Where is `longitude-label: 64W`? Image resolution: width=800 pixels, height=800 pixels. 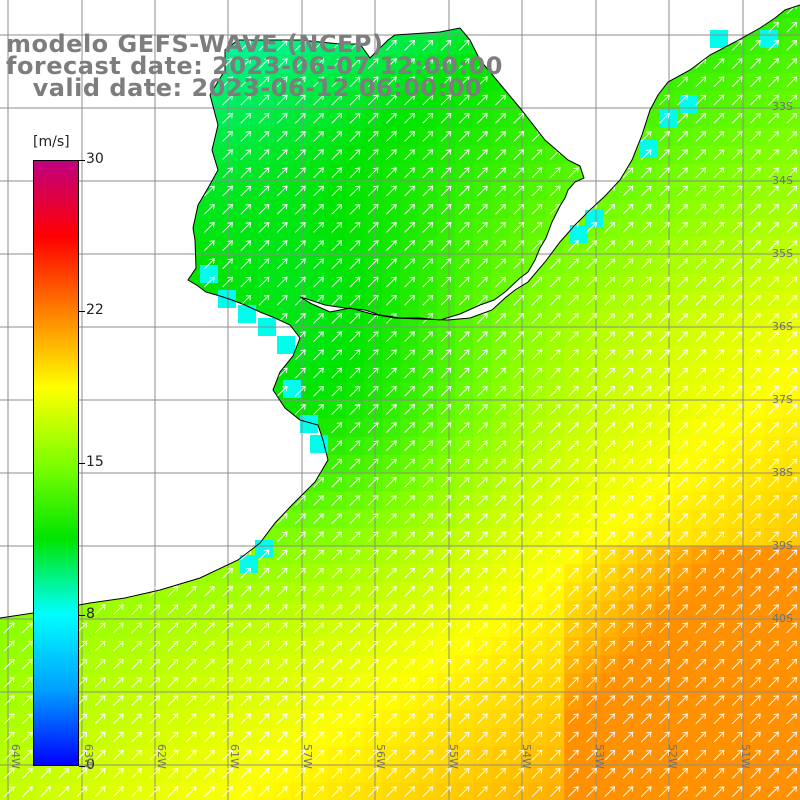 longitude-label: 64W is located at coordinates (15, 756).